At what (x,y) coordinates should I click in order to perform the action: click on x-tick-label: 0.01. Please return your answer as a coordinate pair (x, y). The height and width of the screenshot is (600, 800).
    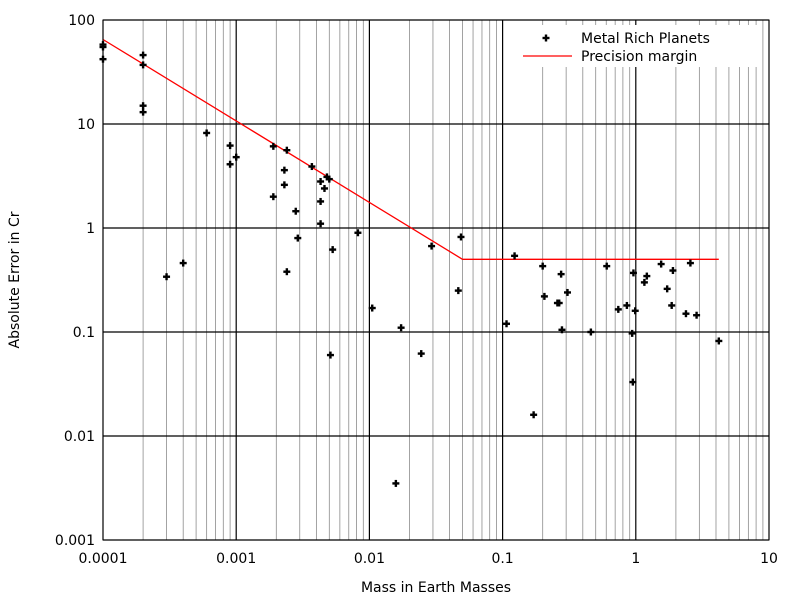
    Looking at the image, I should click on (369, 559).